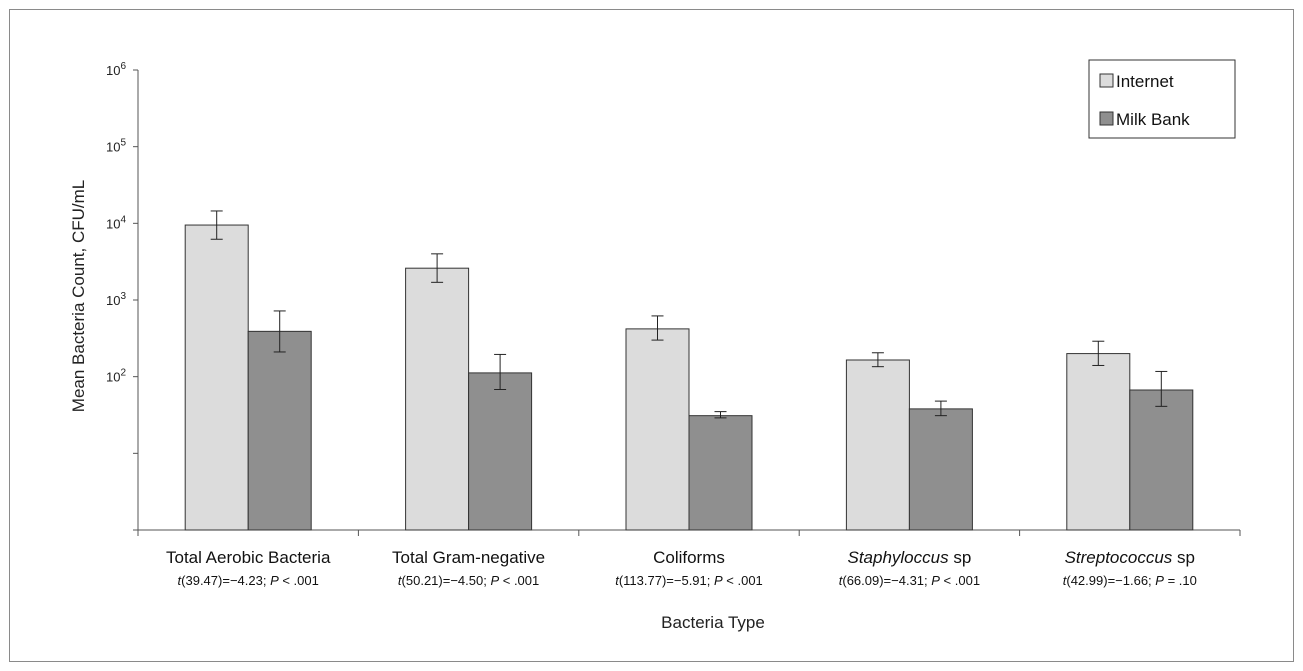  Describe the element at coordinates (446, 580) in the screenshot. I see `stat-value: (50.21)=−4.50;` at that location.